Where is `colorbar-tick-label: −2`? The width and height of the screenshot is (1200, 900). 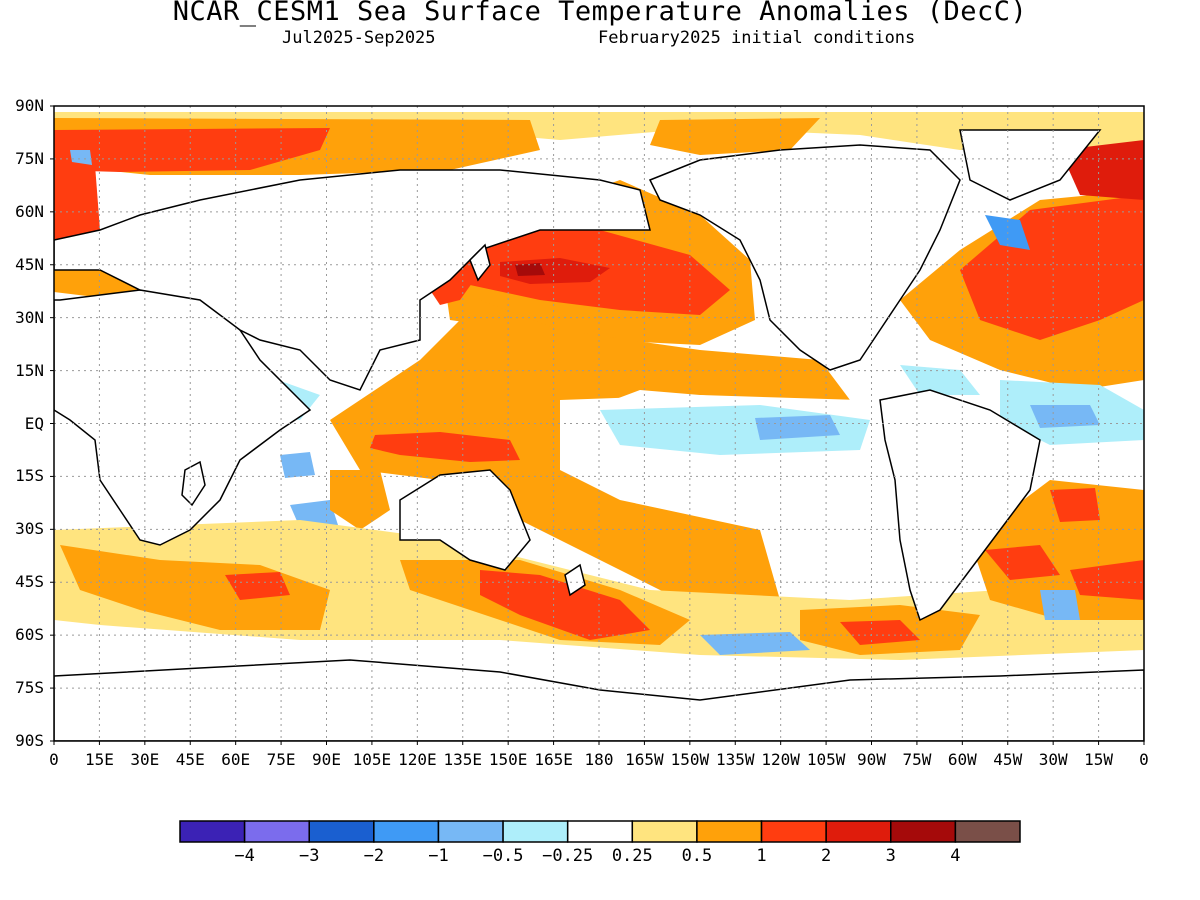 colorbar-tick-label: −2 is located at coordinates (374, 856).